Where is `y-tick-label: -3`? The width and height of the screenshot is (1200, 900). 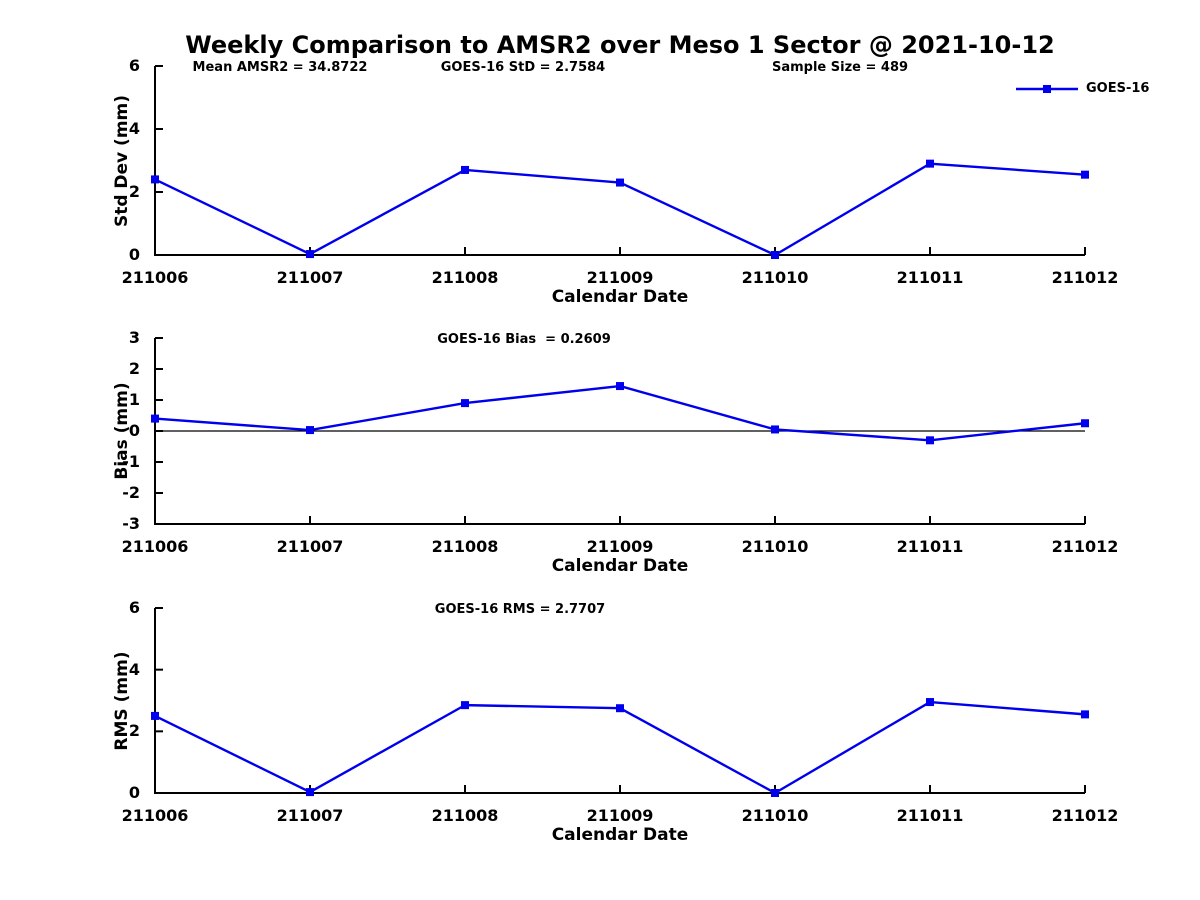
y-tick-label: -3 is located at coordinates (131, 523).